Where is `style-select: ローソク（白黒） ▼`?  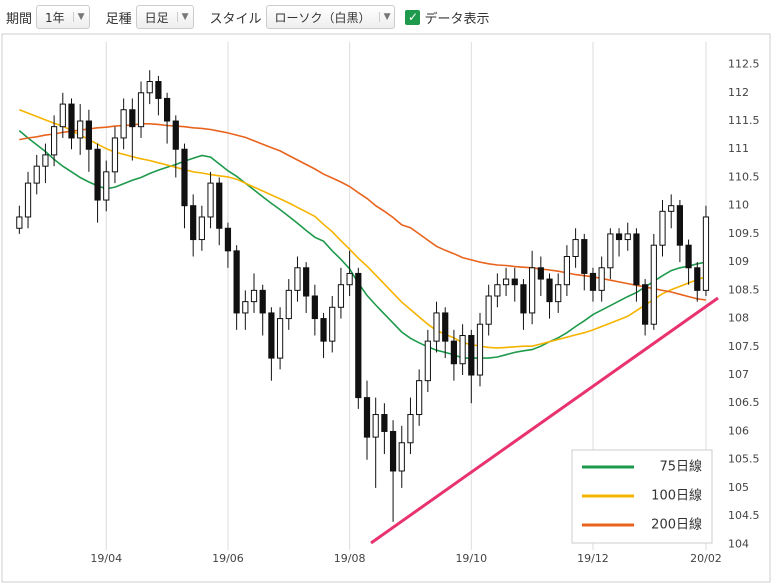
style-select: ローソク（白黒） ▼ is located at coordinates (330, 17).